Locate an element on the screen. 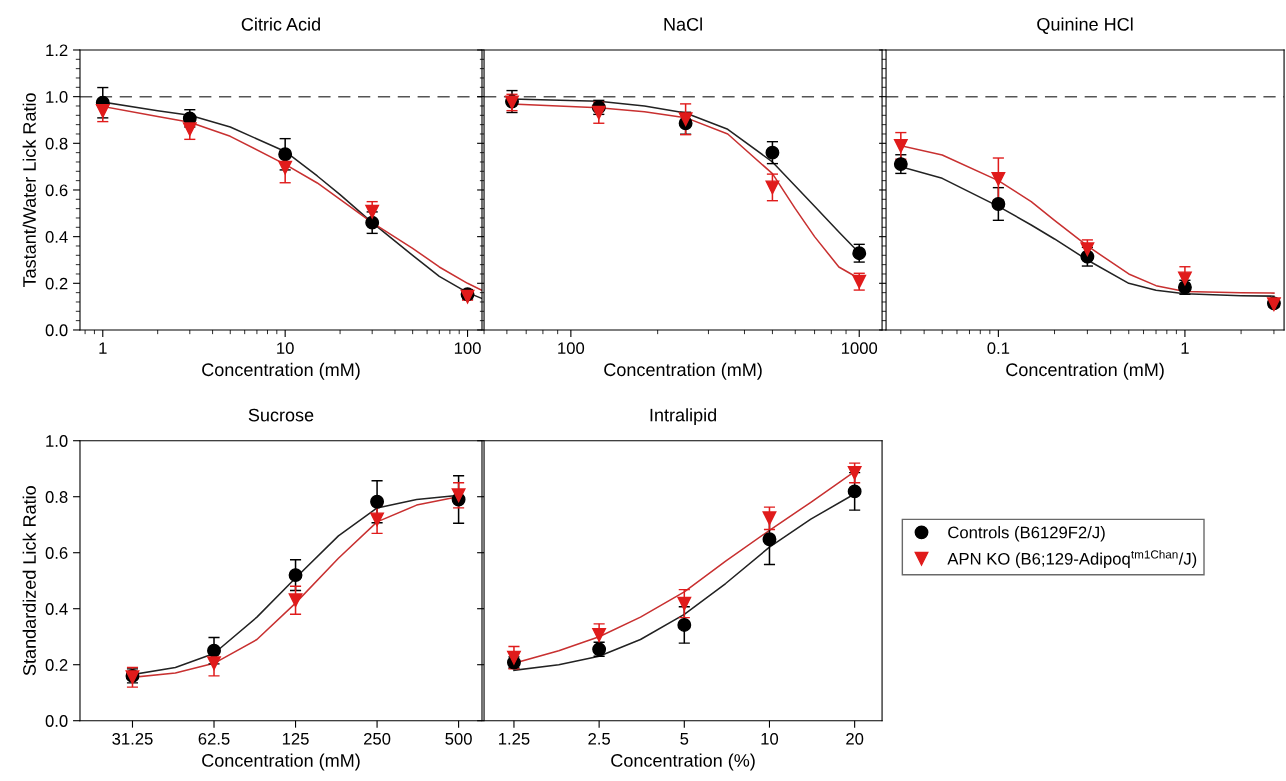  y-tick-label: 1.2 is located at coordinates (57, 50).